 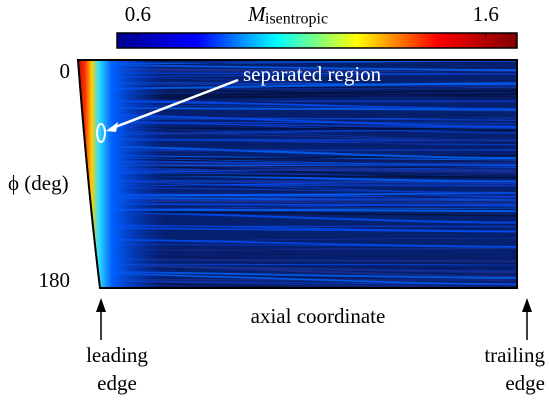 What do you see at coordinates (138, 14) in the screenshot?
I see `colorbar-tick-label: 0.6` at bounding box center [138, 14].